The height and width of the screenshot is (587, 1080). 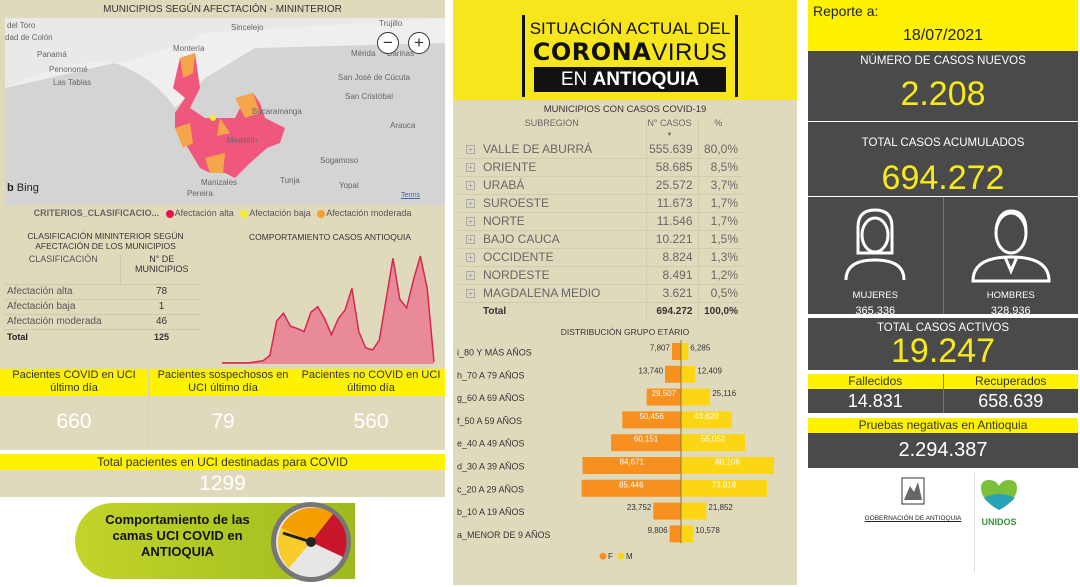 What do you see at coordinates (552, 203) in the screenshot?
I see `cell: + SUROESTE` at bounding box center [552, 203].